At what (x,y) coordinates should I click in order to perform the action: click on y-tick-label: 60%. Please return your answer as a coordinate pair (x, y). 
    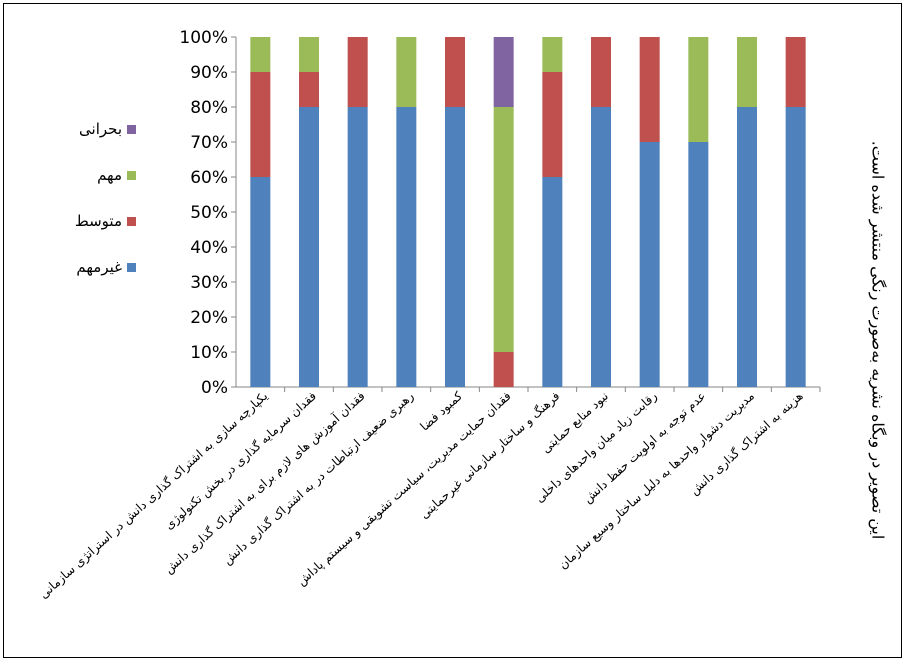
    Looking at the image, I should click on (209, 178).